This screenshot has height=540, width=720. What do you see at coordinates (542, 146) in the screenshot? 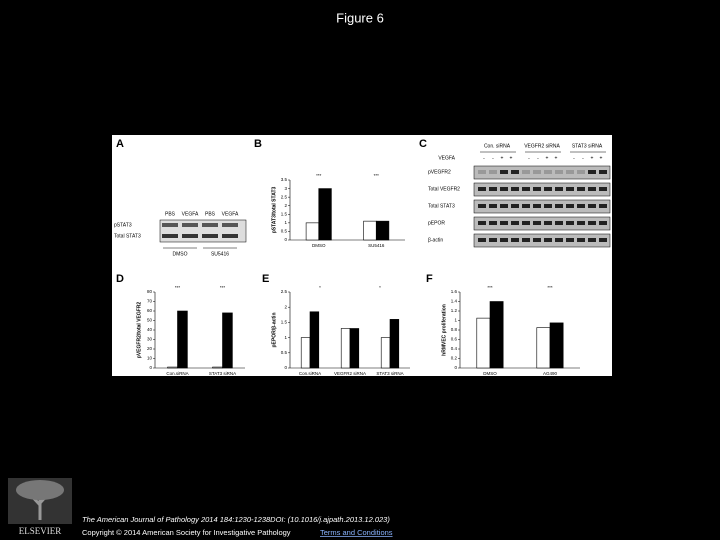
I see `group-label: VEGFR2 siRNA` at bounding box center [542, 146].